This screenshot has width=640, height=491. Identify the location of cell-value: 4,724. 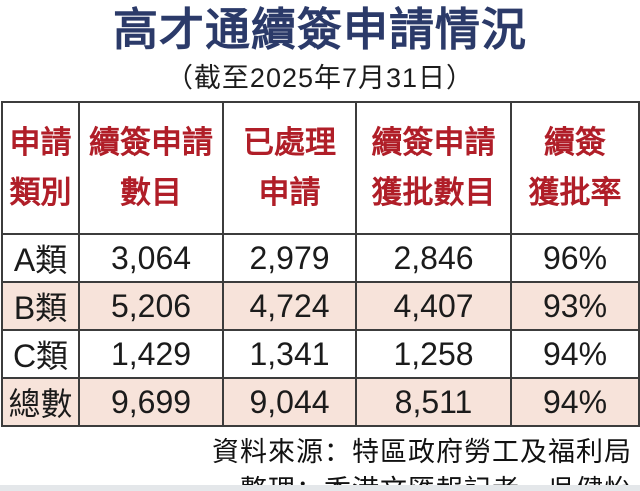
(289, 306).